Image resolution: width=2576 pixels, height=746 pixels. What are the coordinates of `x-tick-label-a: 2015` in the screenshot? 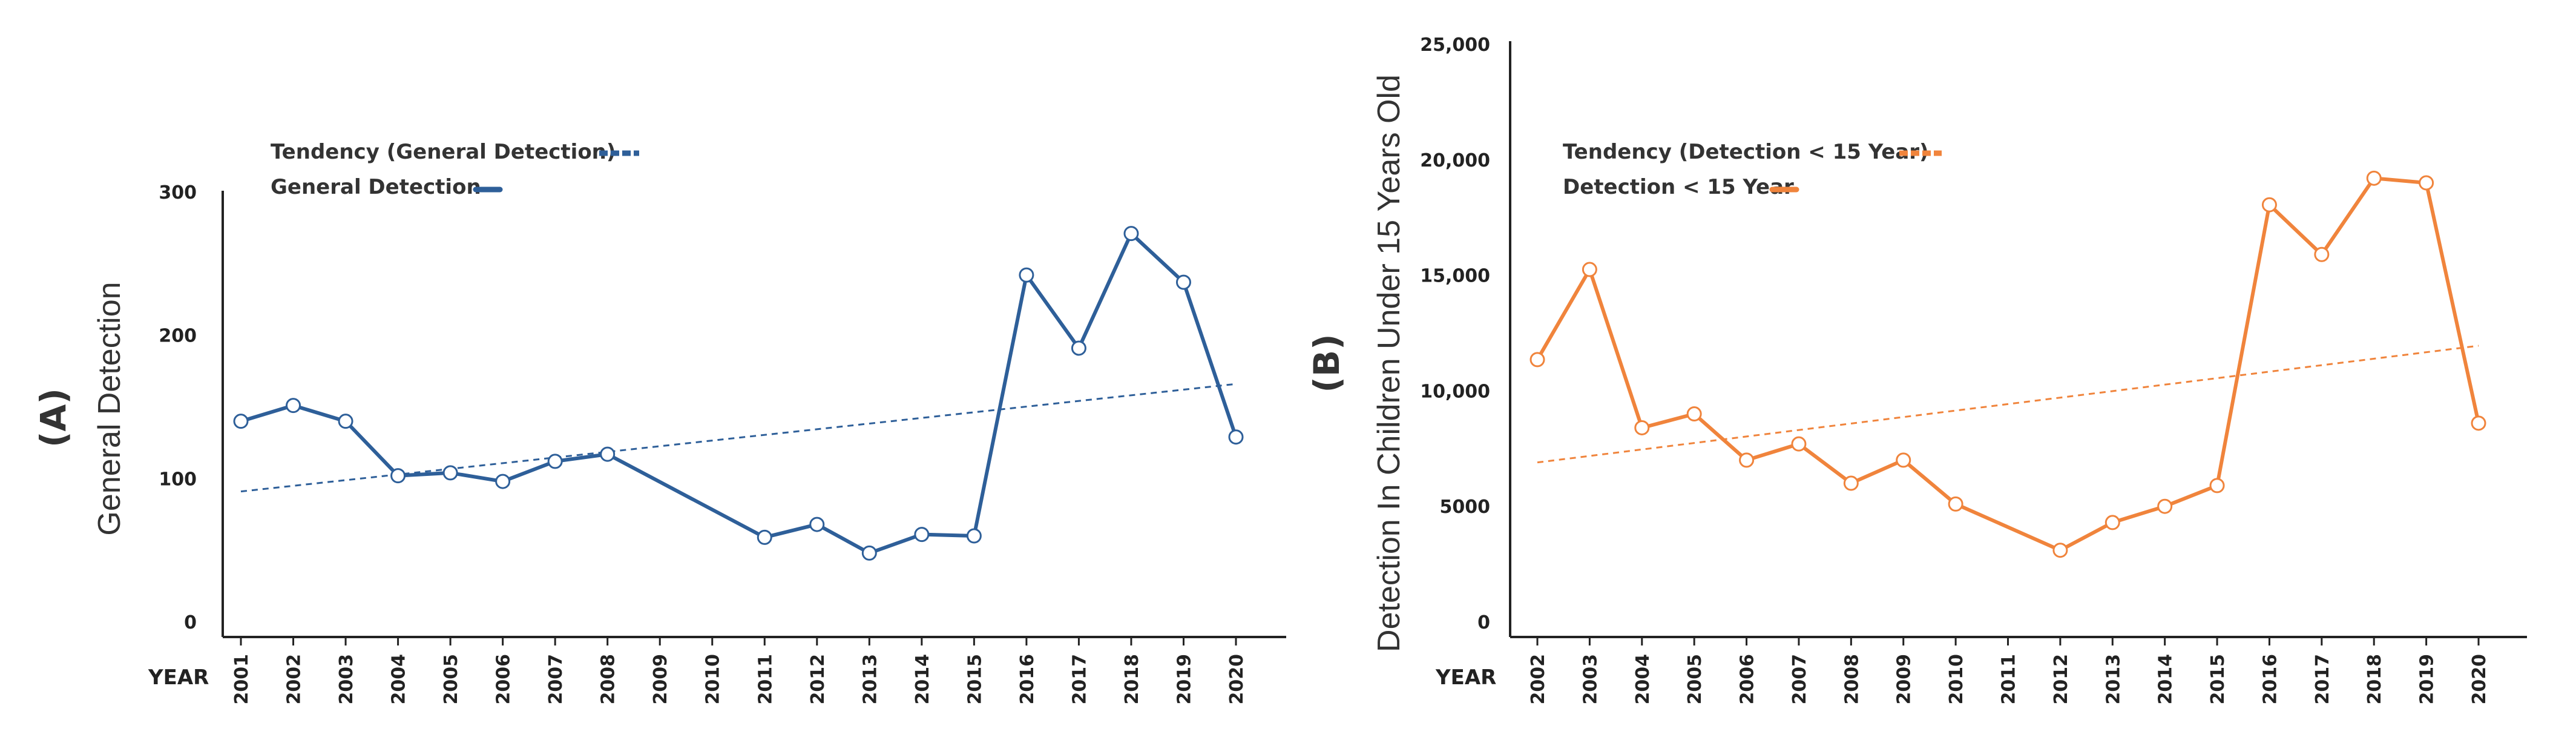 It's located at (974, 680).